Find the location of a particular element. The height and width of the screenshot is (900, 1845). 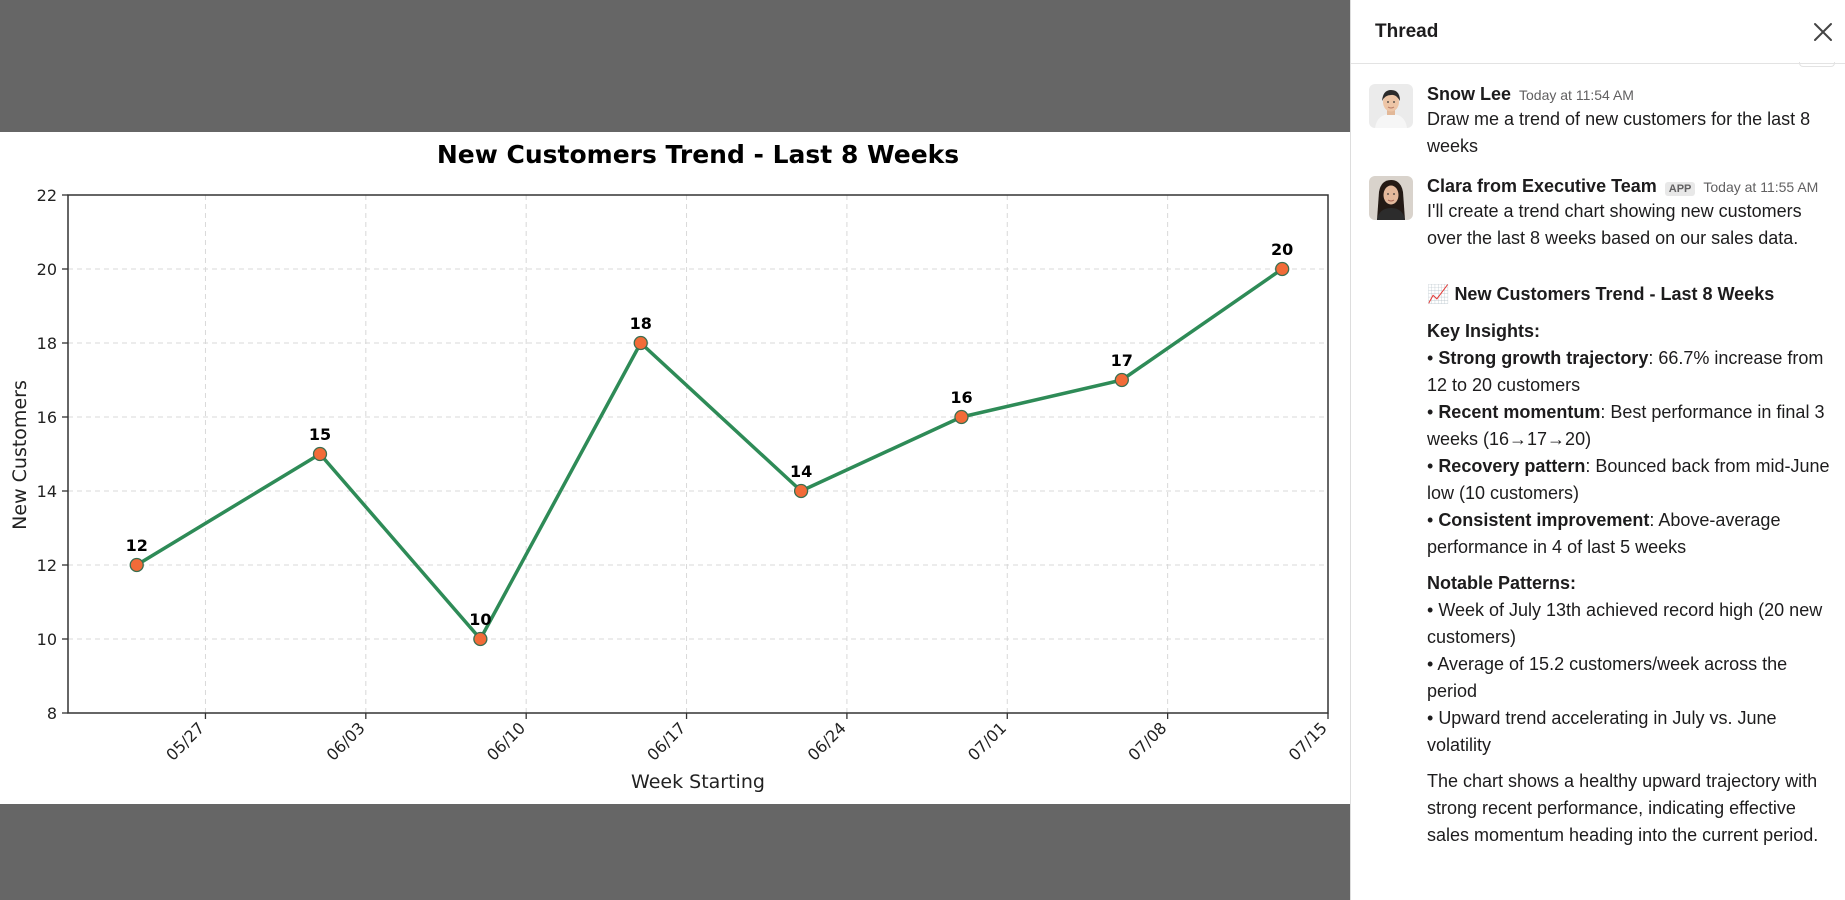

patterns-title: Notable Patterns: is located at coordinates (1502, 583).